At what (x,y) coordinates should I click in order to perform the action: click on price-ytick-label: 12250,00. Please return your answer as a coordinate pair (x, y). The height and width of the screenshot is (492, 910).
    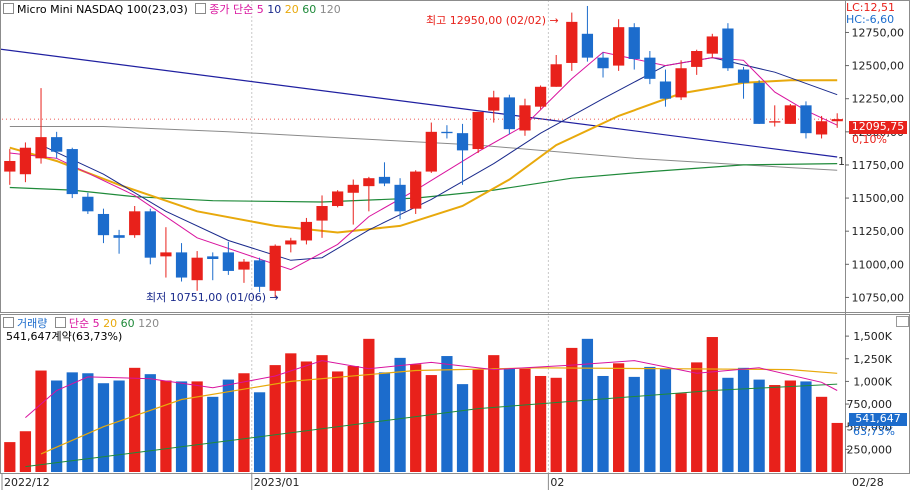
    Looking at the image, I should click on (878, 99).